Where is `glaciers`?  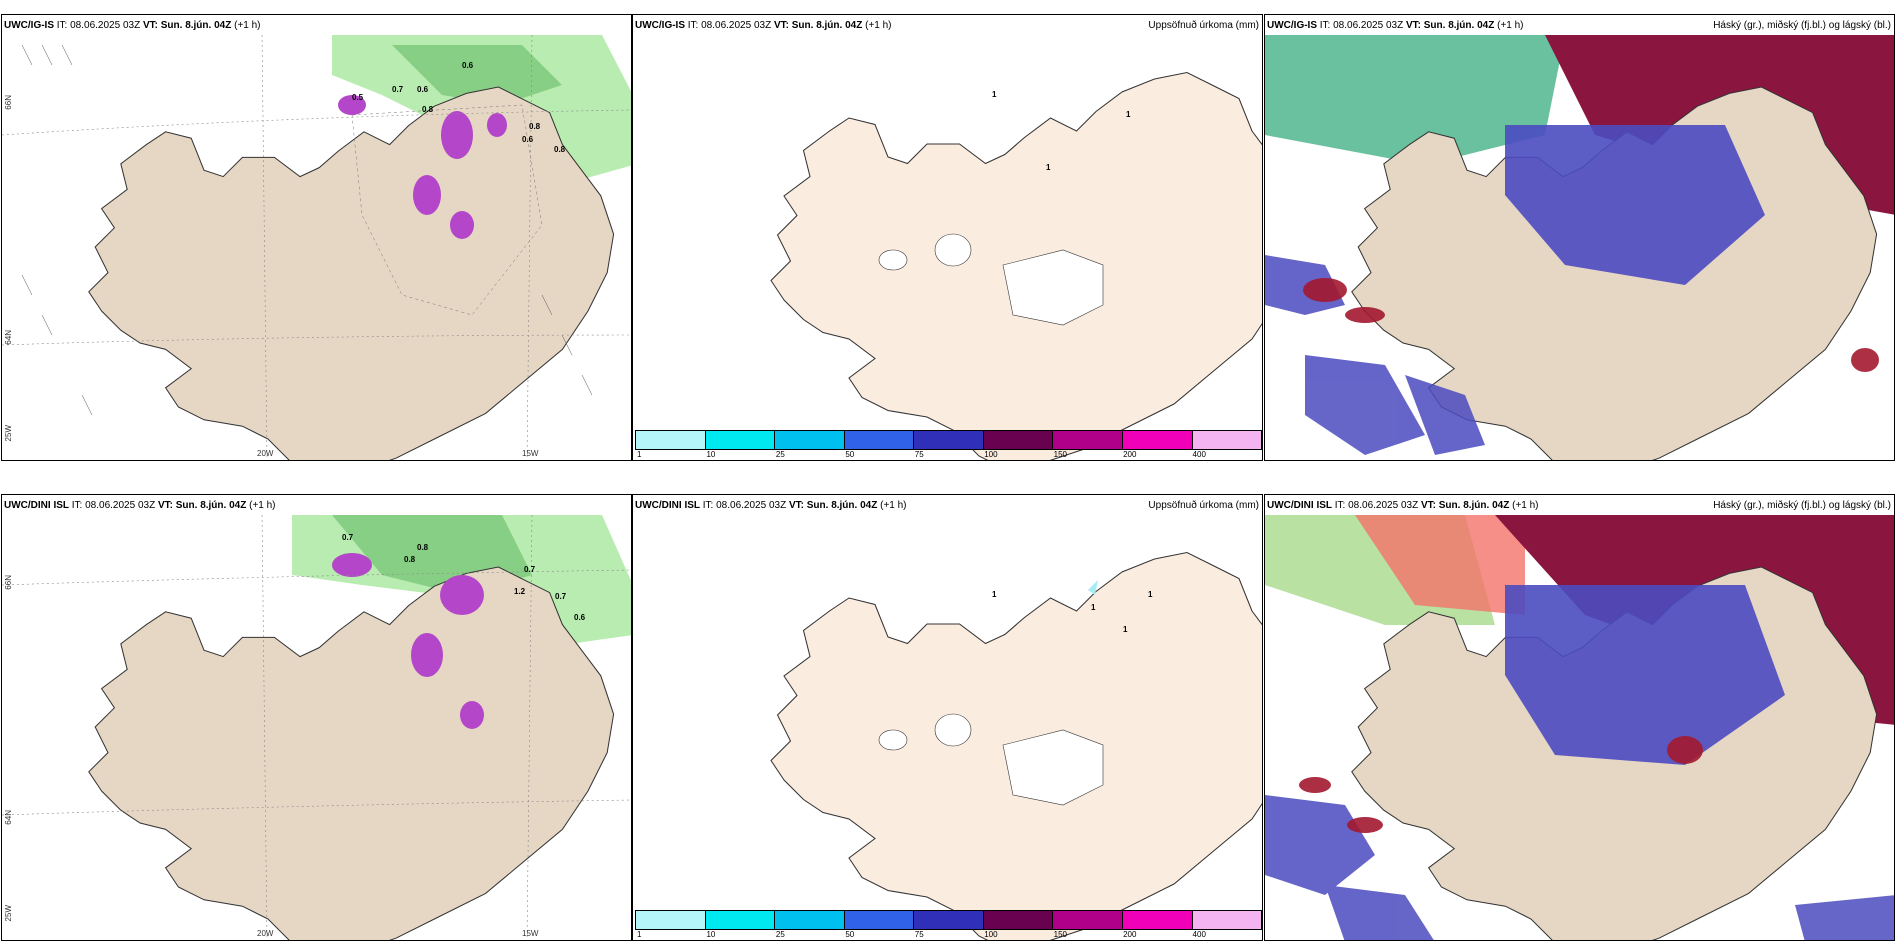 glaciers is located at coordinates (991, 279).